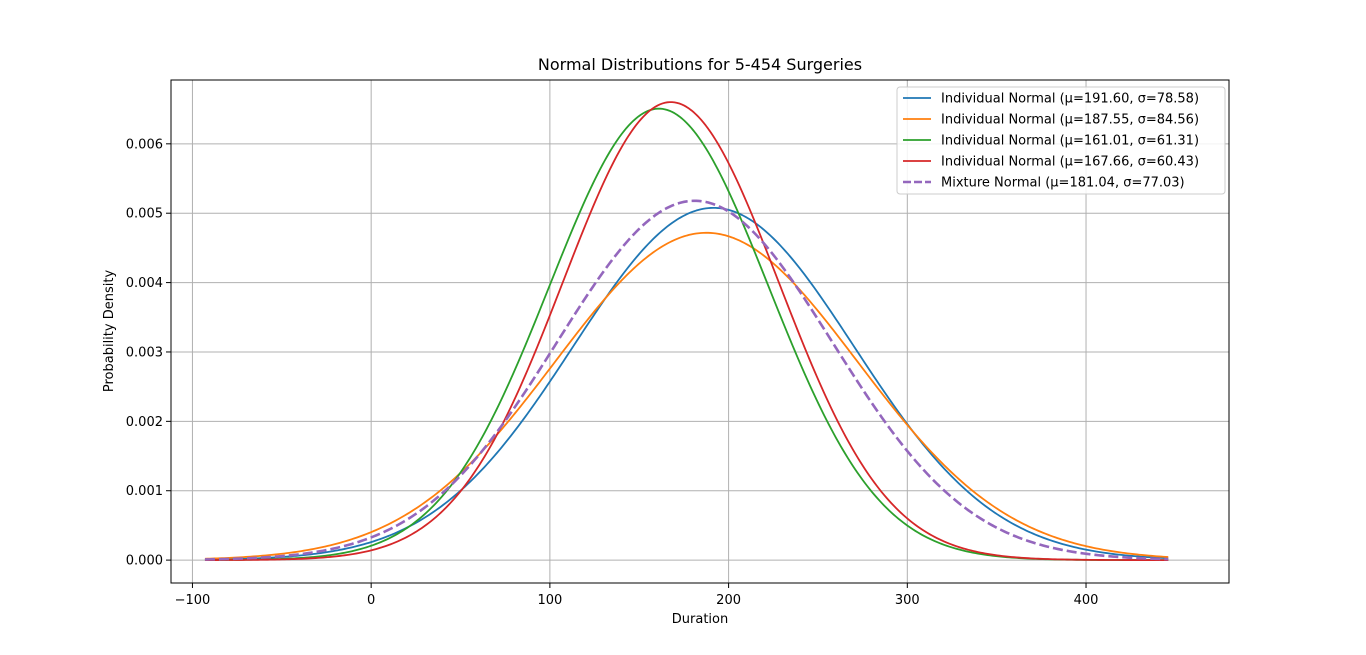  Describe the element at coordinates (144, 144) in the screenshot. I see `y-tick-label: 0.006` at that location.